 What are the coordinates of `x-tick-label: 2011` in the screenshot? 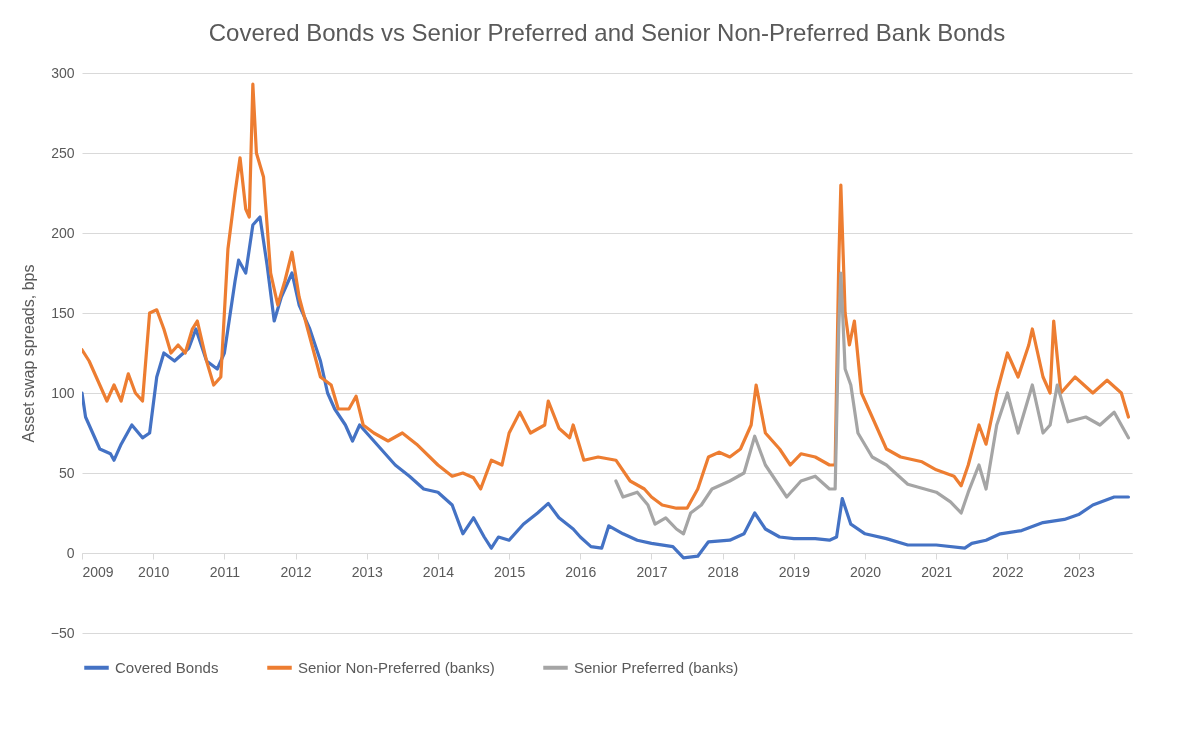 It's located at (225, 571).